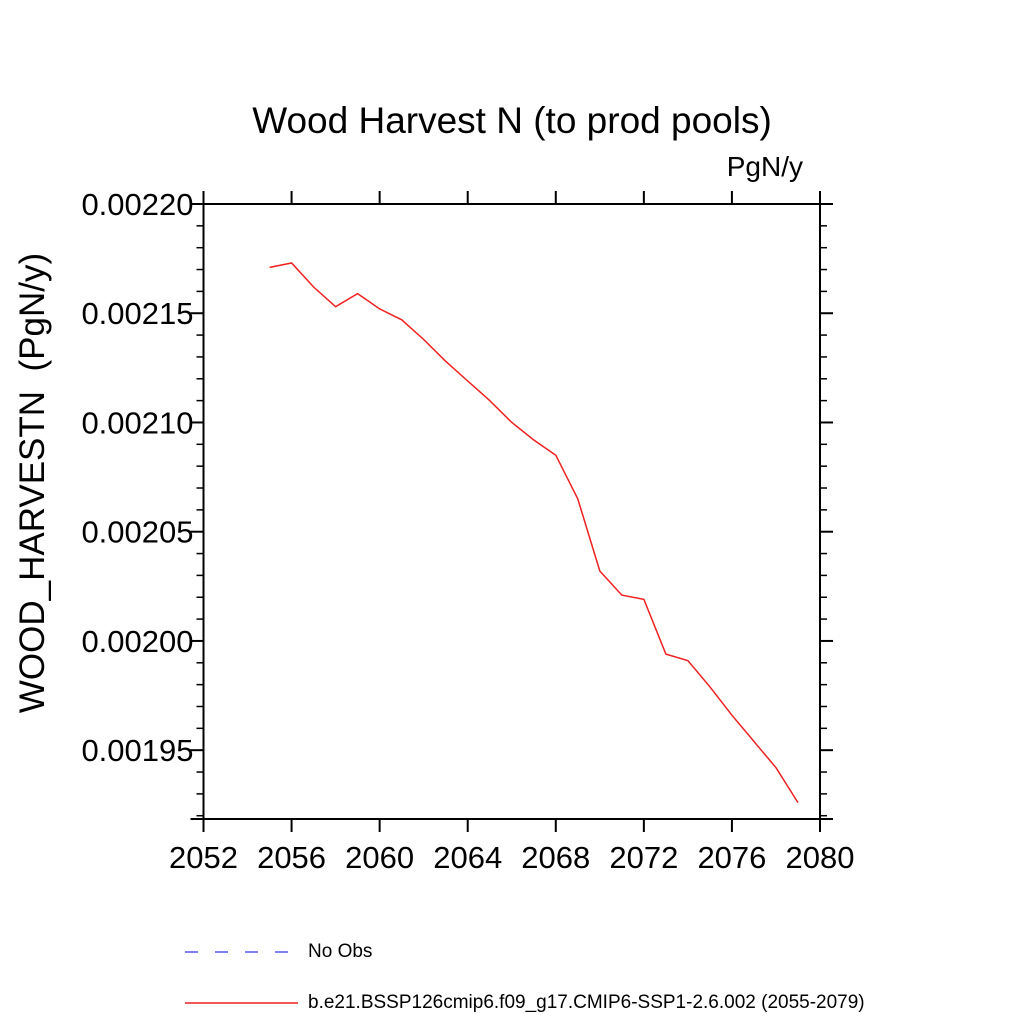 Image resolution: width=1024 pixels, height=1024 pixels. I want to click on x-tick-label: 2076, so click(731, 857).